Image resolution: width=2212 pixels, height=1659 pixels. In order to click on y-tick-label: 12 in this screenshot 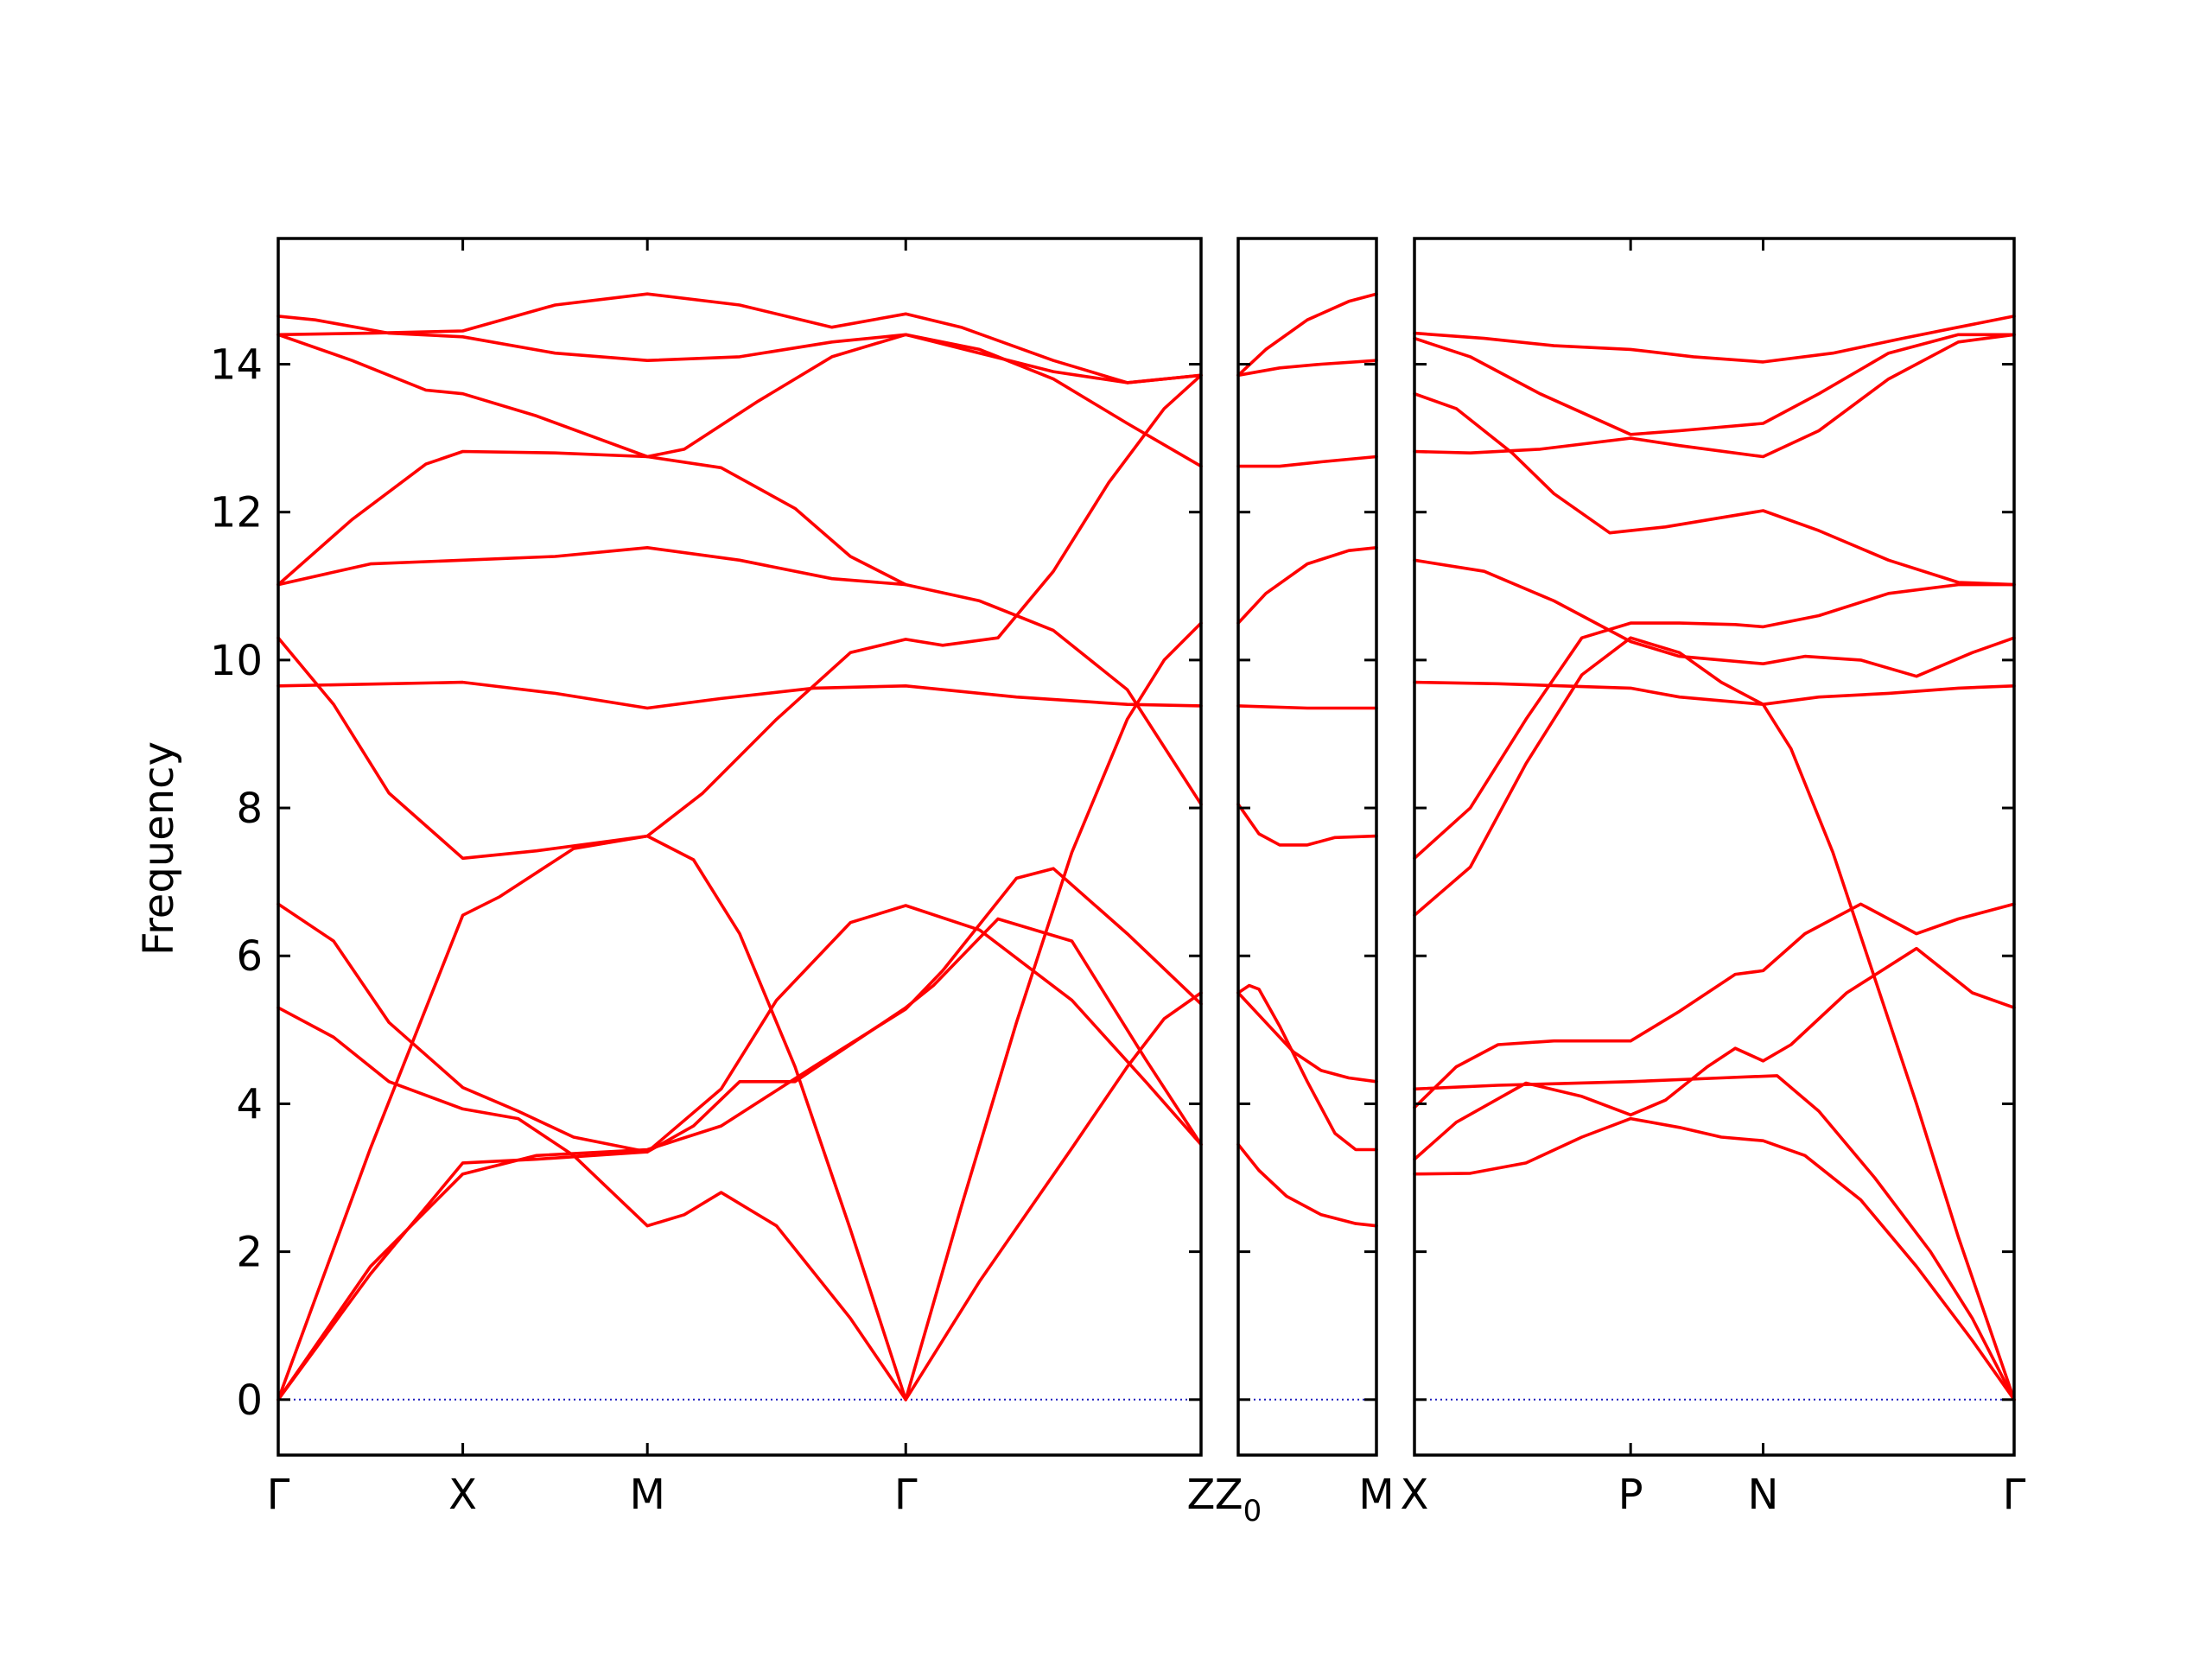, I will do `click(236, 513)`.